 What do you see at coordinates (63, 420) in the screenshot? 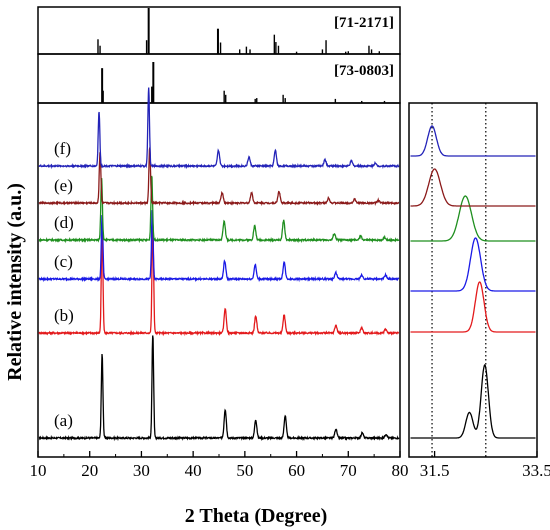
I see `series-label: (a)` at bounding box center [63, 420].